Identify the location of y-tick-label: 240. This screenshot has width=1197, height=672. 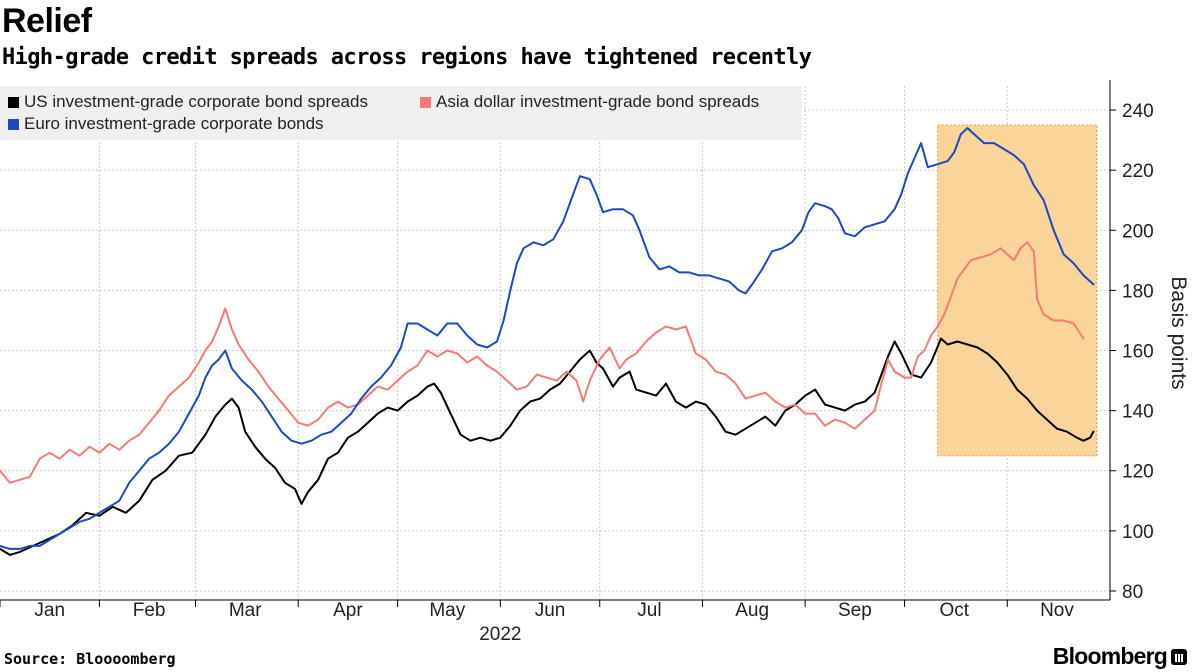
(1138, 111).